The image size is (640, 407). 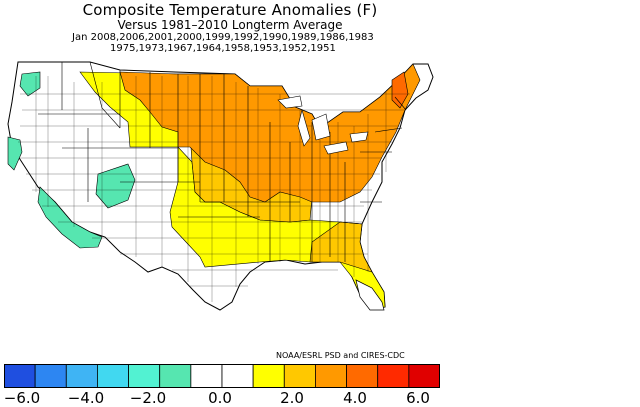 What do you see at coordinates (230, 25) in the screenshot?
I see `map-subtitle: Versus 1981–2010 Longterm Average` at bounding box center [230, 25].